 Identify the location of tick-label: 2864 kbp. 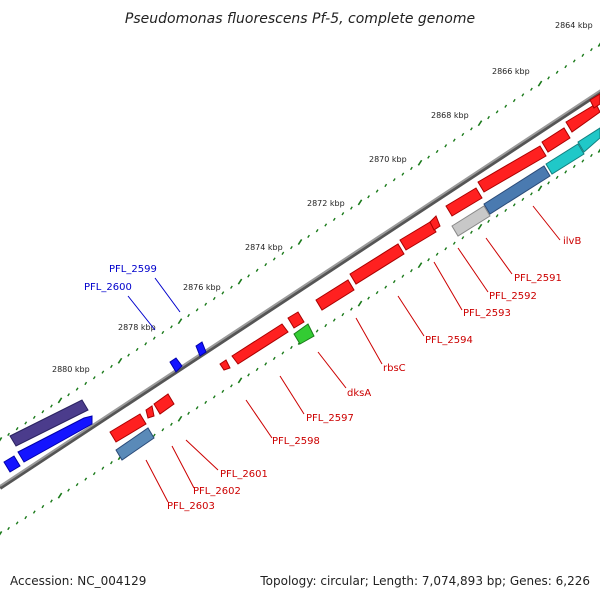
(574, 25).